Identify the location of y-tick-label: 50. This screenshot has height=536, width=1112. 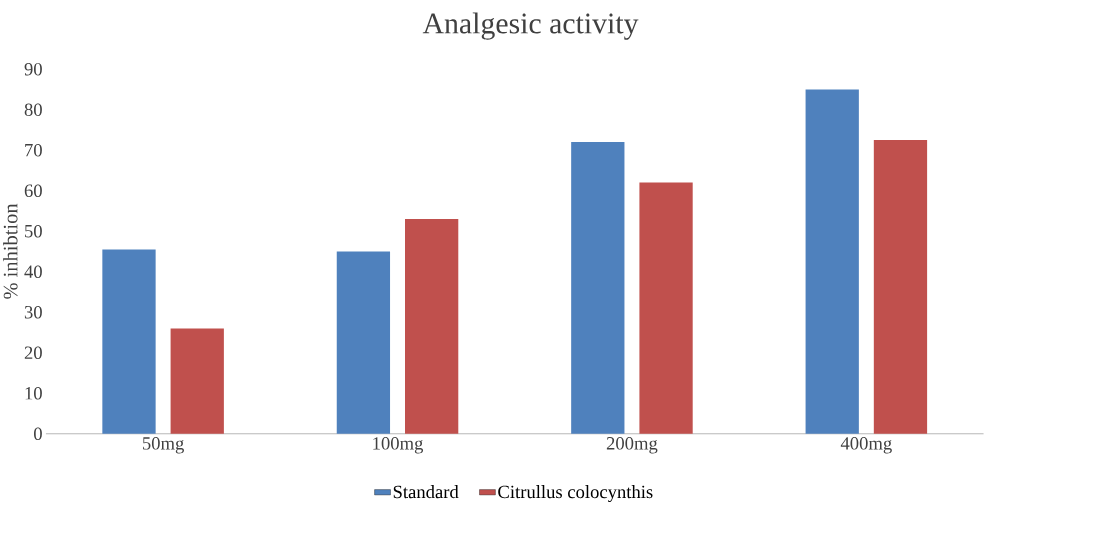
(33, 231).